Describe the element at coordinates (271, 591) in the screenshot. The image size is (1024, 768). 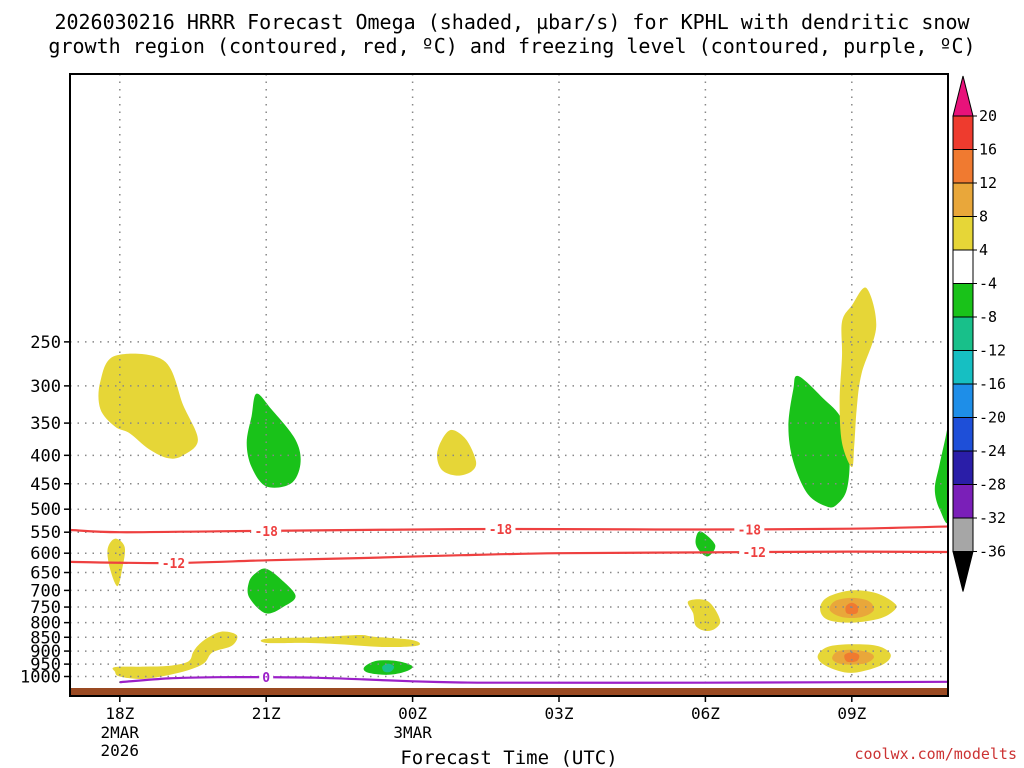
I see `omega-neg-21z-mid` at that location.